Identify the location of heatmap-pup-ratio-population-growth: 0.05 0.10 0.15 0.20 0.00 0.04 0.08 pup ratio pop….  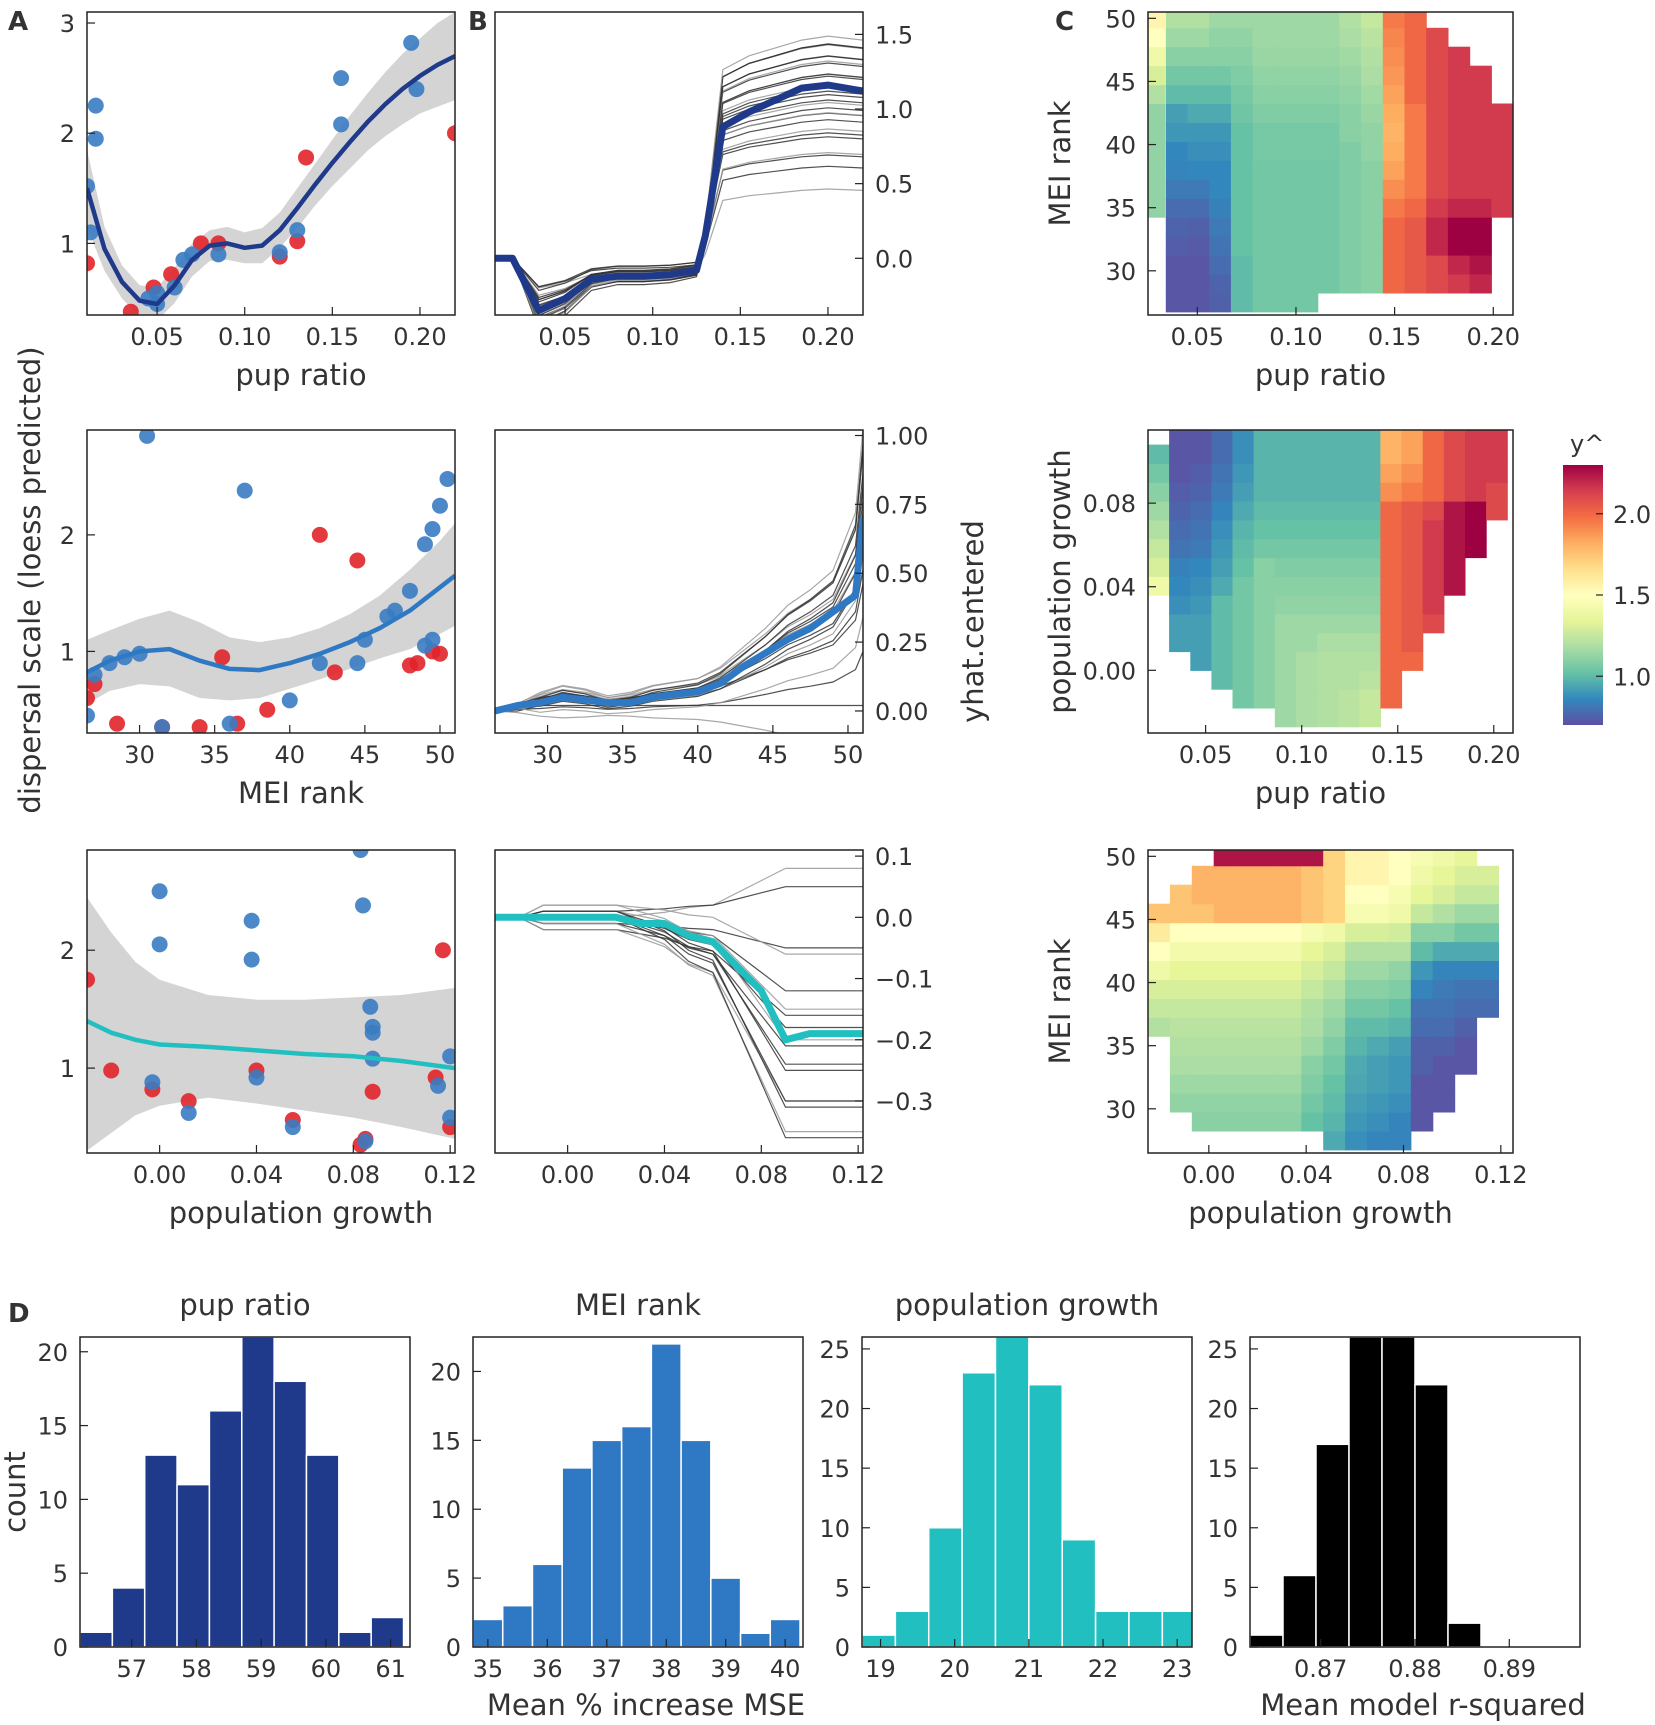
(1282, 619).